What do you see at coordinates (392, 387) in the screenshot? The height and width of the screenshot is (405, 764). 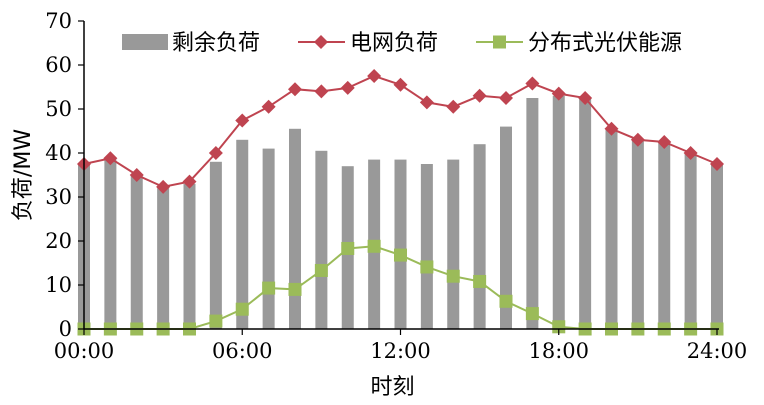 I see `x-axis-label: 时刻` at bounding box center [392, 387].